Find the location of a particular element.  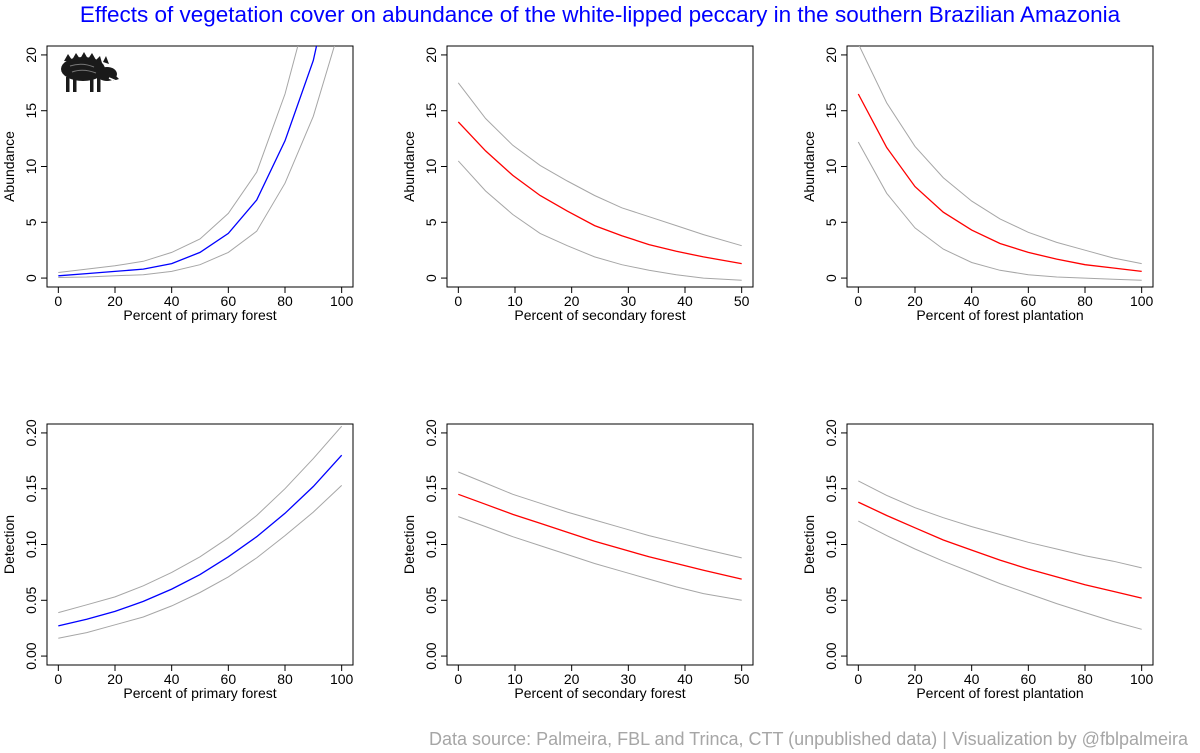

y-tick-label: 5 is located at coordinates (431, 222).